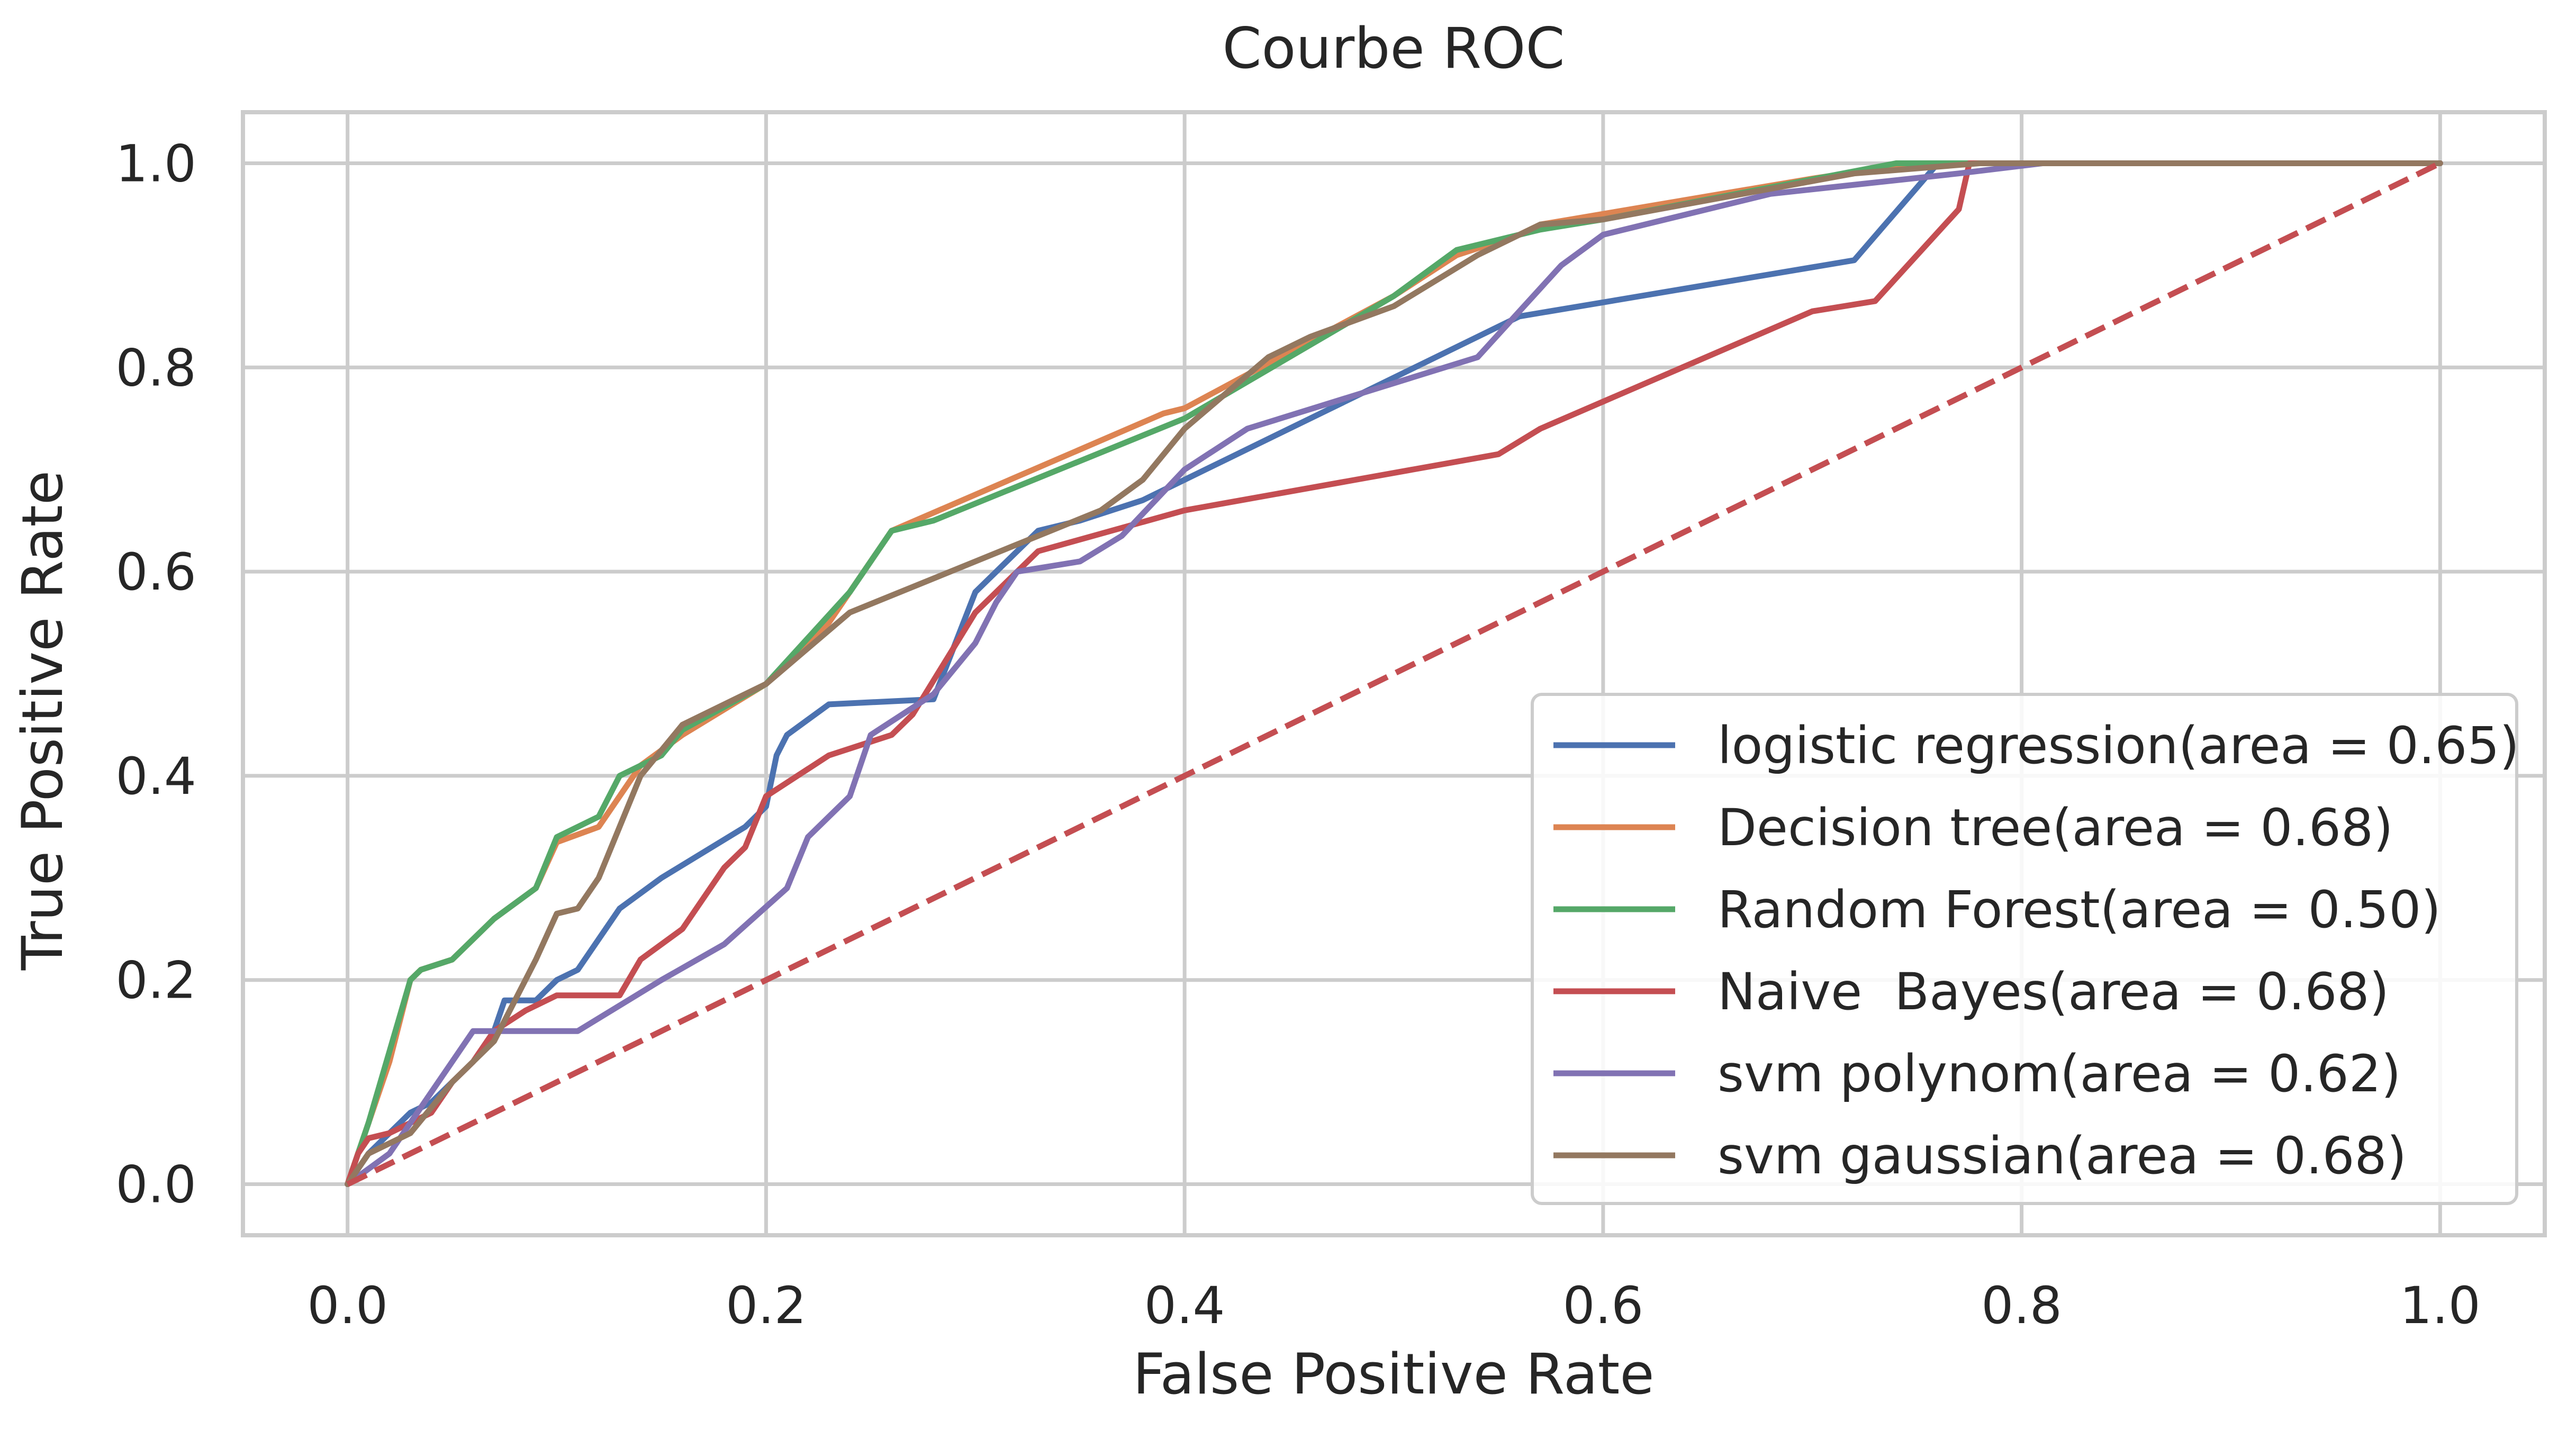 Image resolution: width=2576 pixels, height=1448 pixels. I want to click on y-axis-label: True Positive Rate, so click(42, 721).